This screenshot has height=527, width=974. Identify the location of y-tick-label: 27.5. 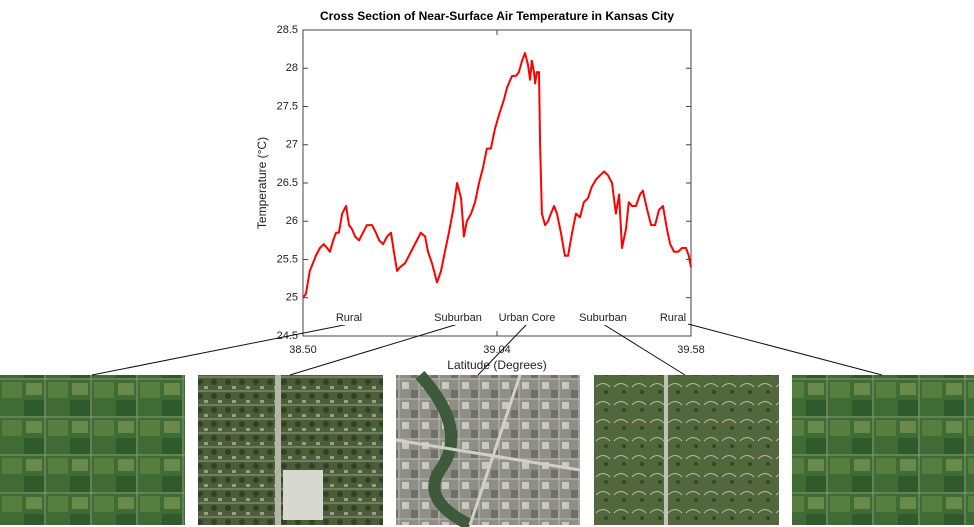
(287, 106).